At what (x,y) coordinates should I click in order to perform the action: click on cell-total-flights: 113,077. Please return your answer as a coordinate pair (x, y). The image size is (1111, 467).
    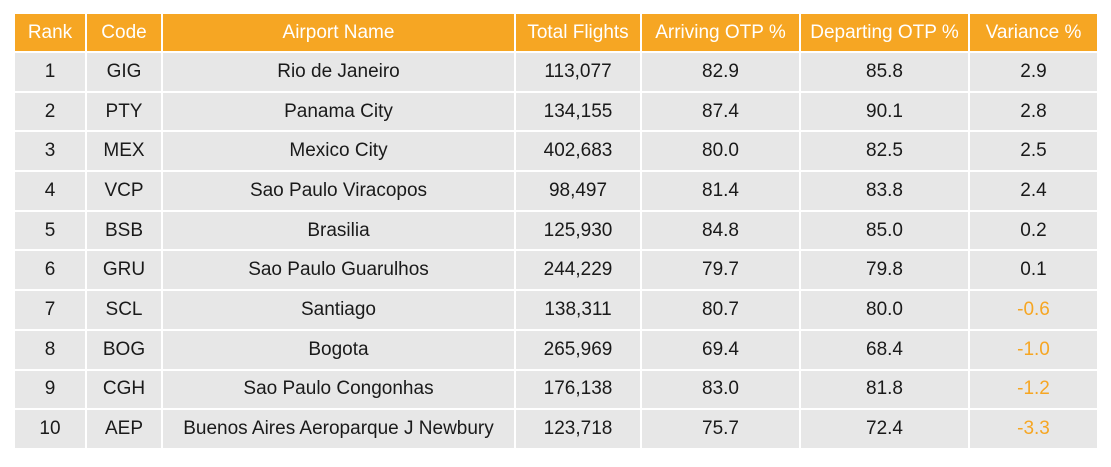
    Looking at the image, I should click on (578, 72).